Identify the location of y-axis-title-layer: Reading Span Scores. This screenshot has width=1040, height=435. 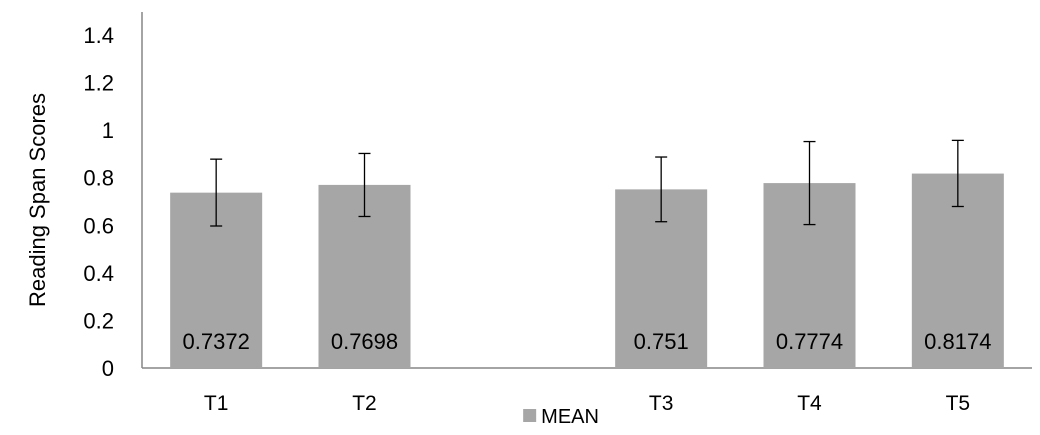
(37, 200).